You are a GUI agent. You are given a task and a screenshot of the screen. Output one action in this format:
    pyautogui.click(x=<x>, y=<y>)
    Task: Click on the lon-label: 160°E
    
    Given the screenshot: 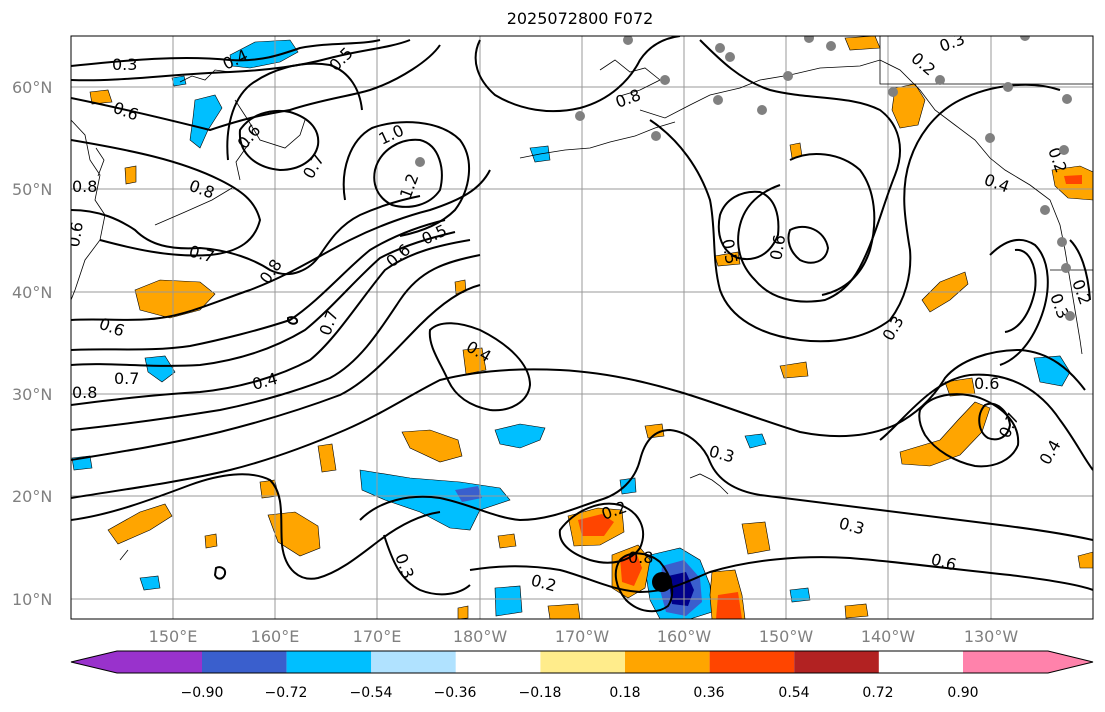 What is the action you would take?
    pyautogui.click(x=275, y=636)
    